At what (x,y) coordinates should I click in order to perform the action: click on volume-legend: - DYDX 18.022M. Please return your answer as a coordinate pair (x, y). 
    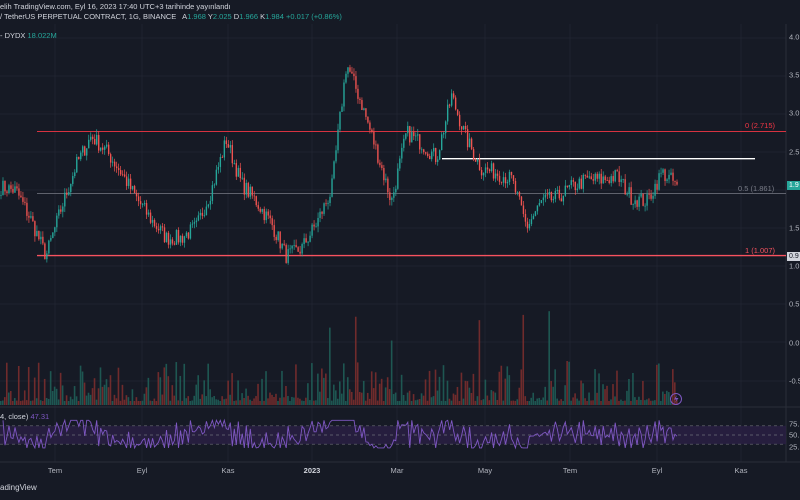
    Looking at the image, I should click on (28, 35).